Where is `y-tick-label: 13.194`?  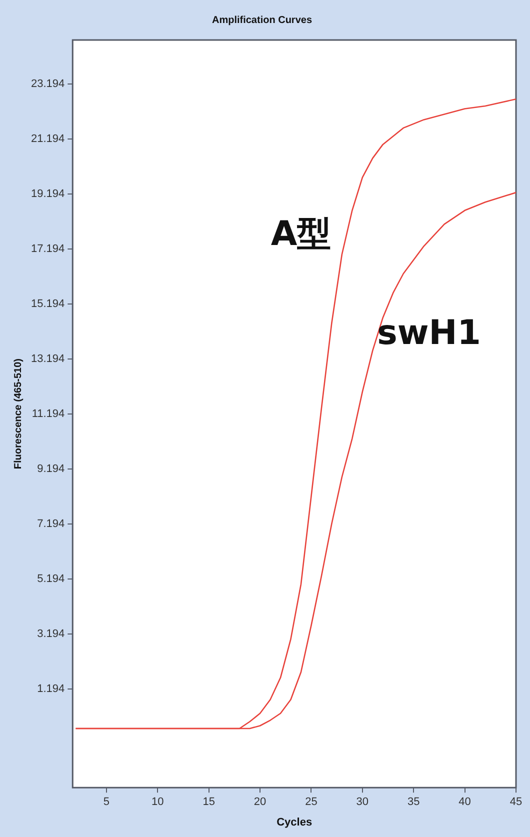 y-tick-label: 13.194 is located at coordinates (47, 359).